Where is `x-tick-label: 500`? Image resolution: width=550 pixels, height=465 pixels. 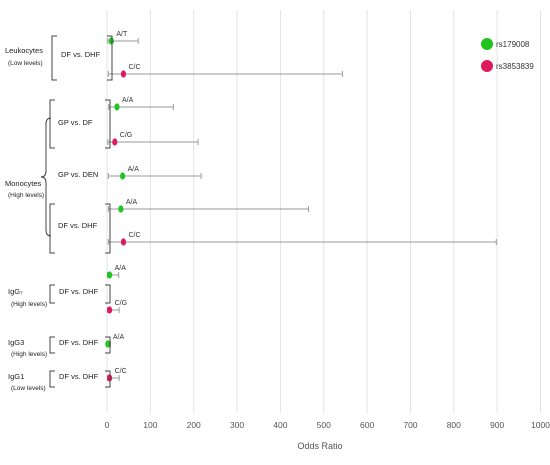 x-tick-label: 500 is located at coordinates (324, 425).